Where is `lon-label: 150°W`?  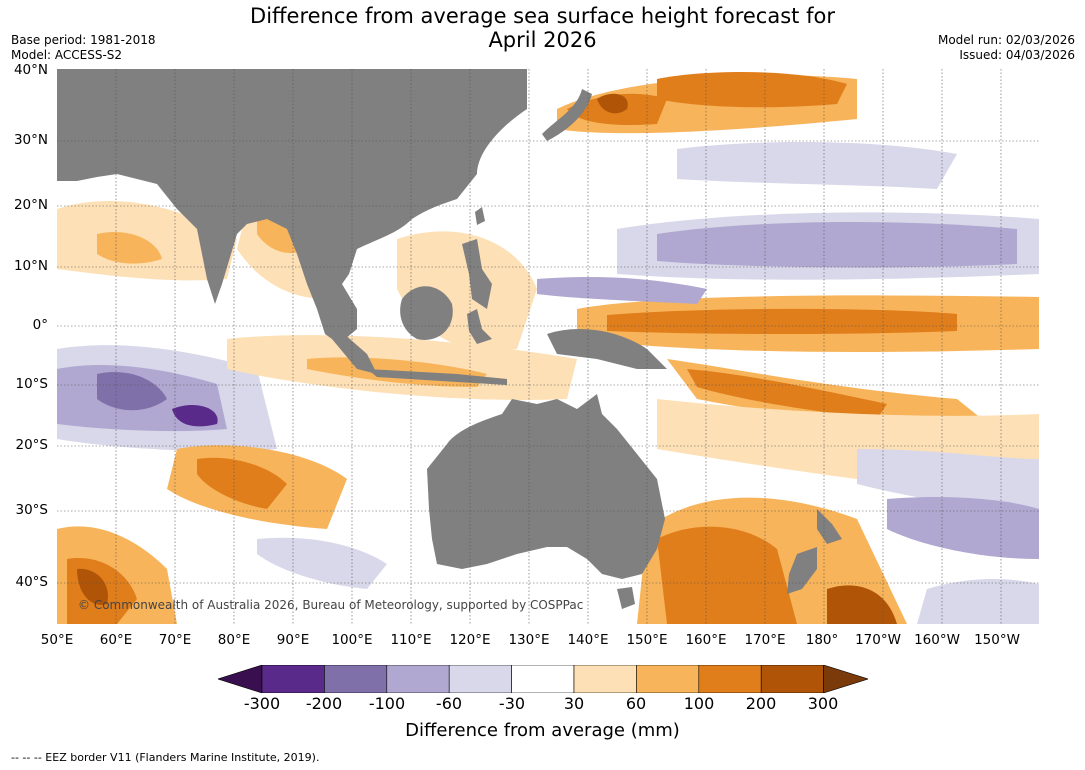 lon-label: 150°W is located at coordinates (997, 640).